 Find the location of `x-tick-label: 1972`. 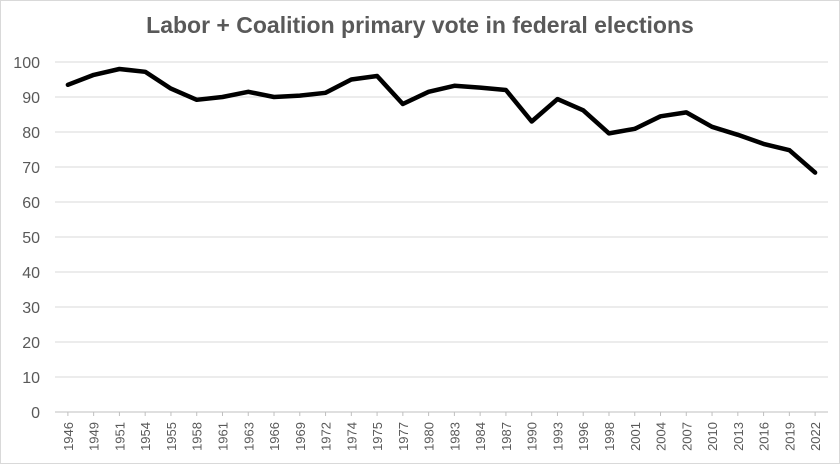

x-tick-label: 1972 is located at coordinates (326, 436).